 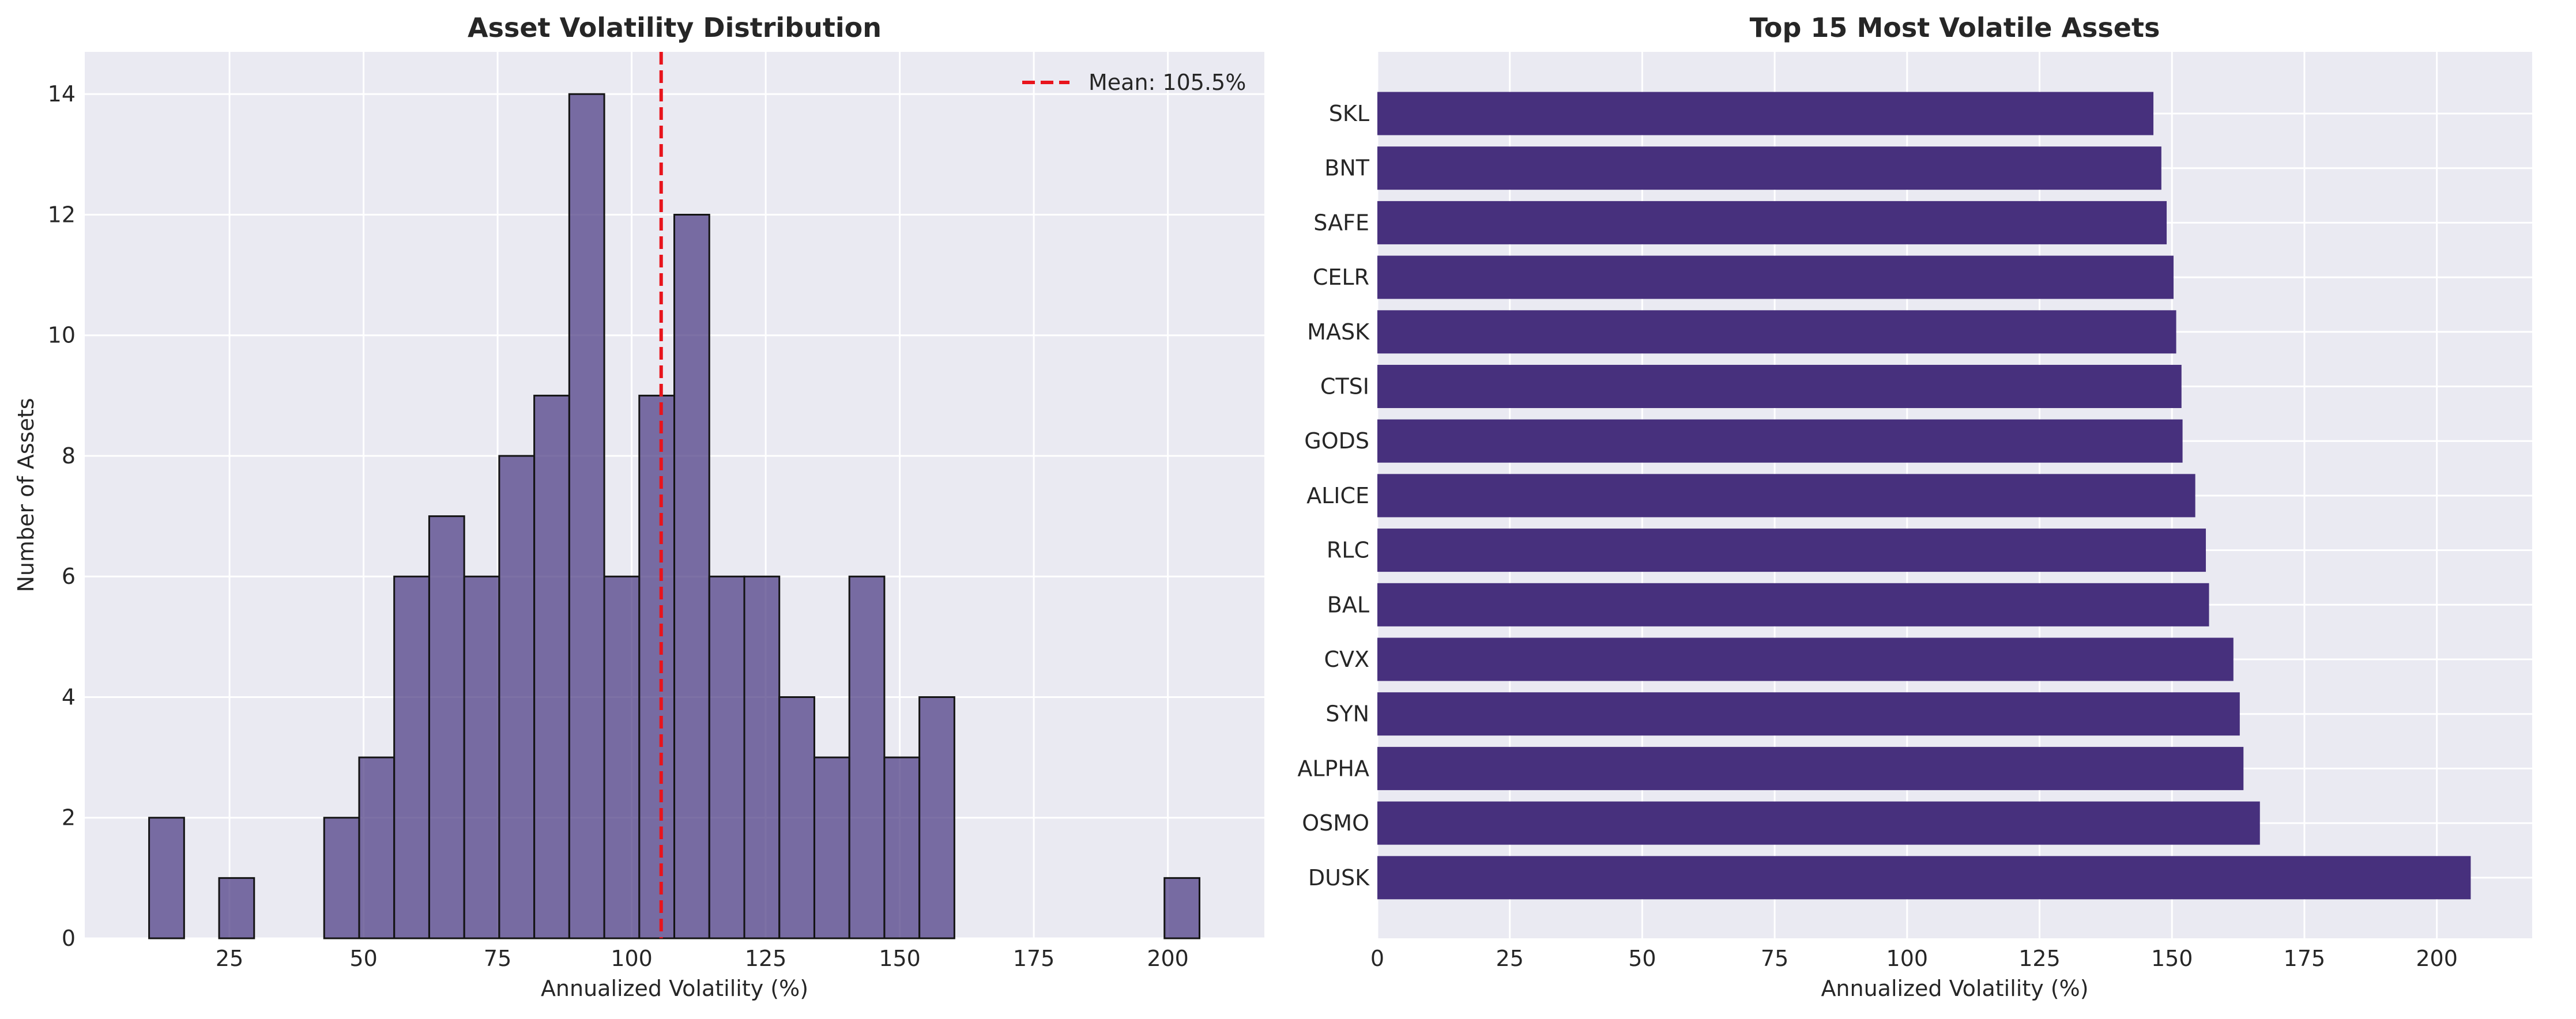 What do you see at coordinates (1335, 823) in the screenshot?
I see `asset-label: OSMO` at bounding box center [1335, 823].